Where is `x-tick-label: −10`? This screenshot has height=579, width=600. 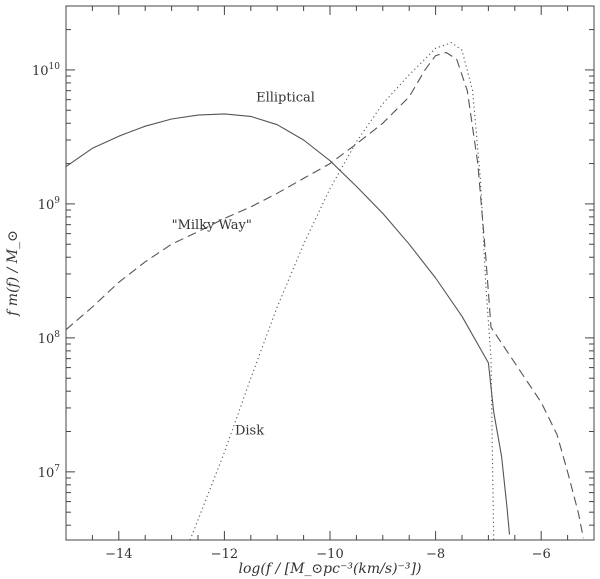
x-tick-label: −10 is located at coordinates (329, 554).